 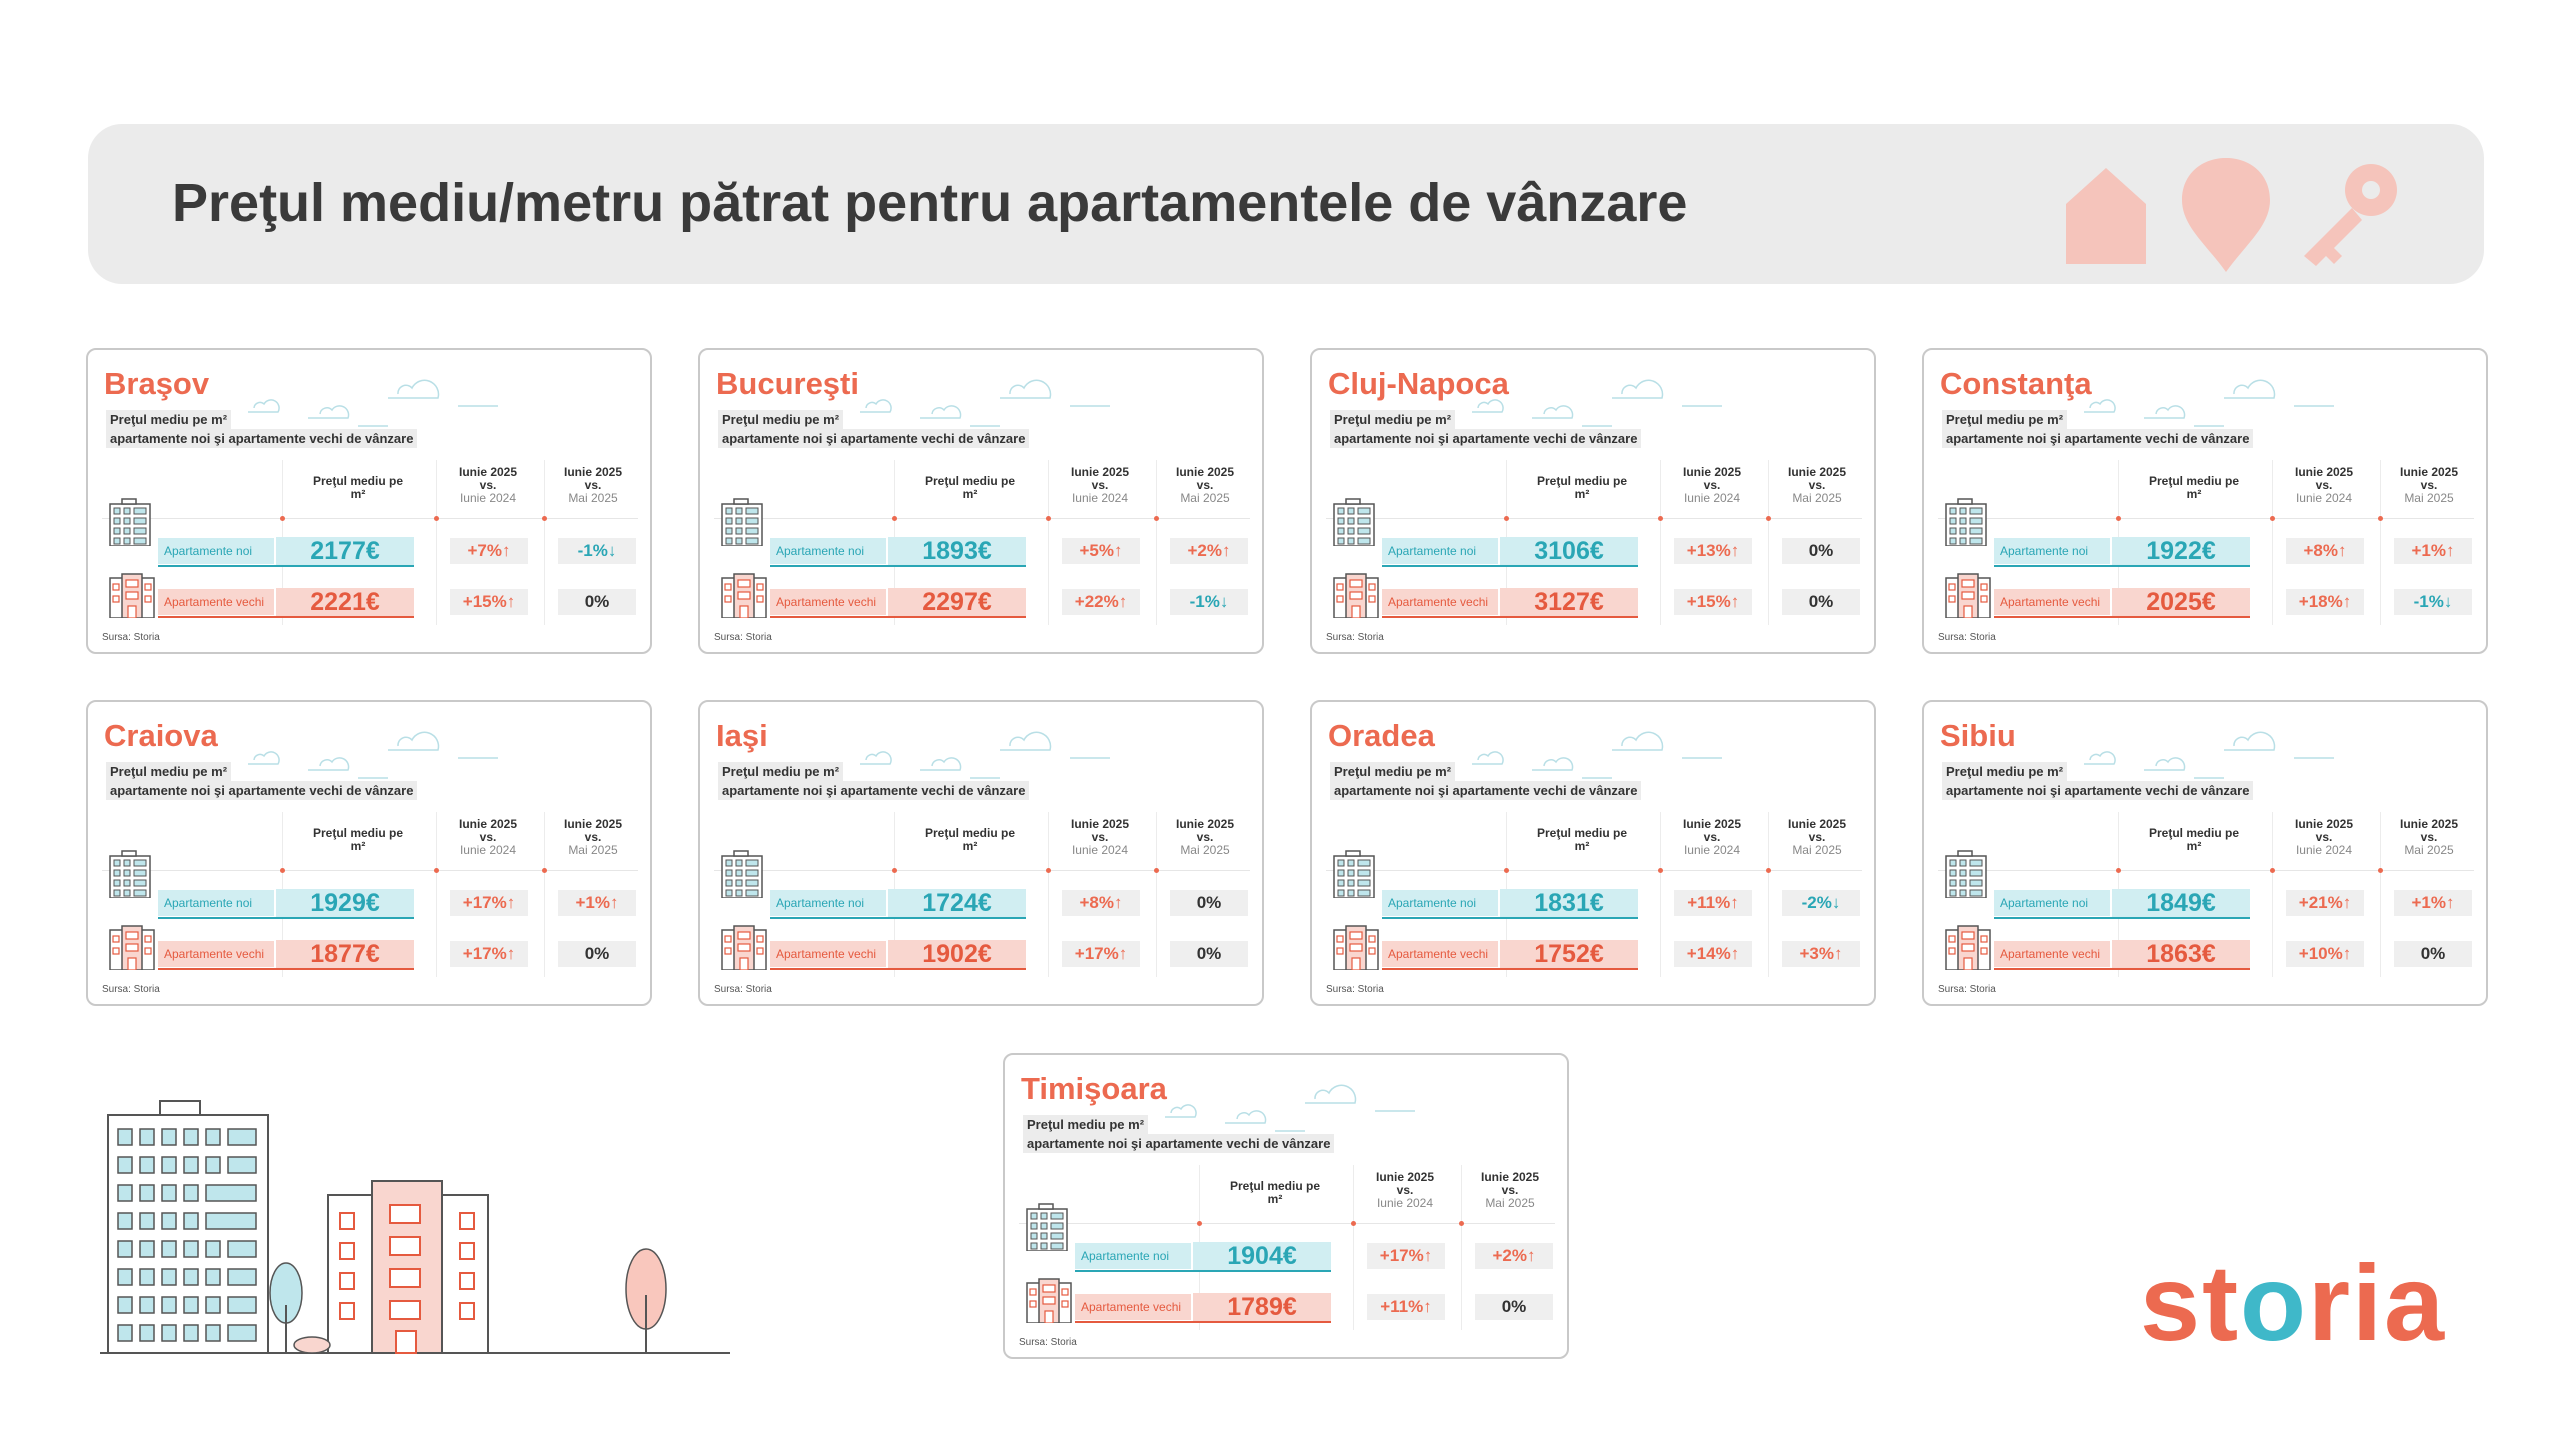 I want to click on new-yoy-change: +21%↑, so click(x=2325, y=903).